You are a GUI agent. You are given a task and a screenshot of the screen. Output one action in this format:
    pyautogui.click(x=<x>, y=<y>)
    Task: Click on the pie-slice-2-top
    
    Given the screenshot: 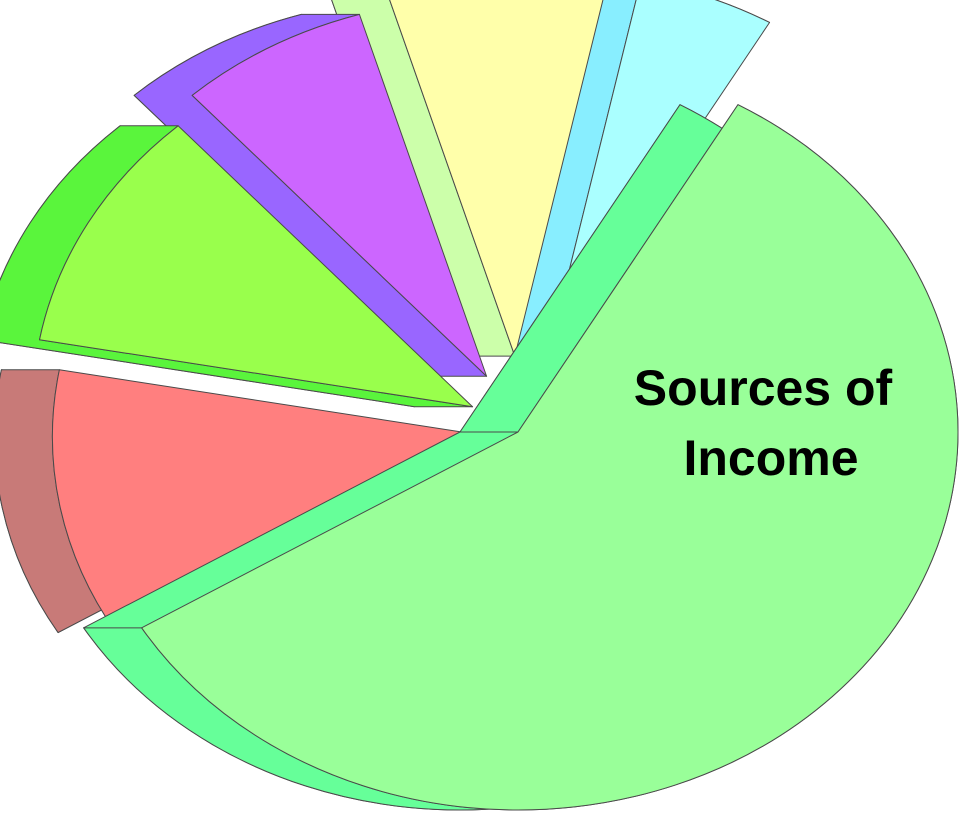 What is the action you would take?
    pyautogui.click(x=272, y=501)
    